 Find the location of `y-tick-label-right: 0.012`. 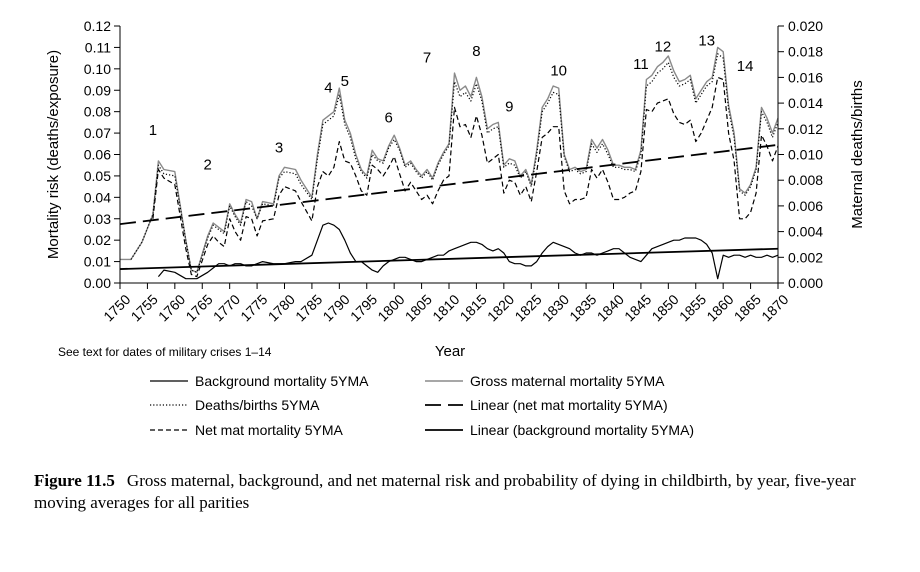

y-tick-label-right: 0.012 is located at coordinates (805, 129).